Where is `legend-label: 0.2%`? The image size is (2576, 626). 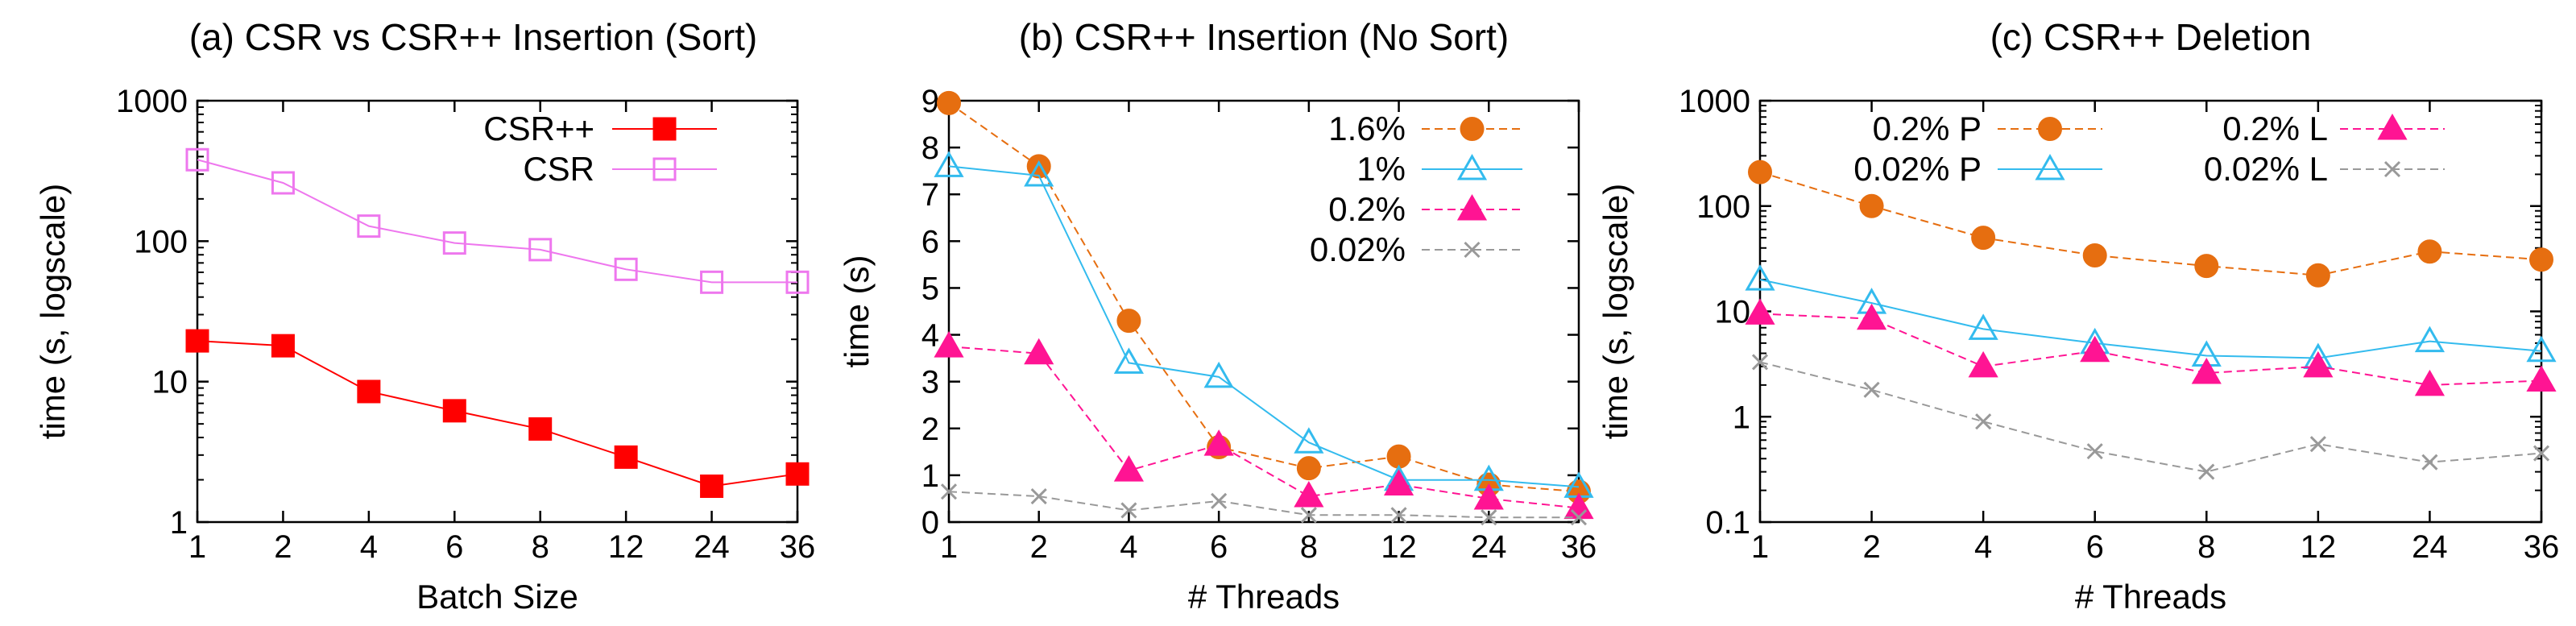 legend-label: 0.2% is located at coordinates (1367, 209).